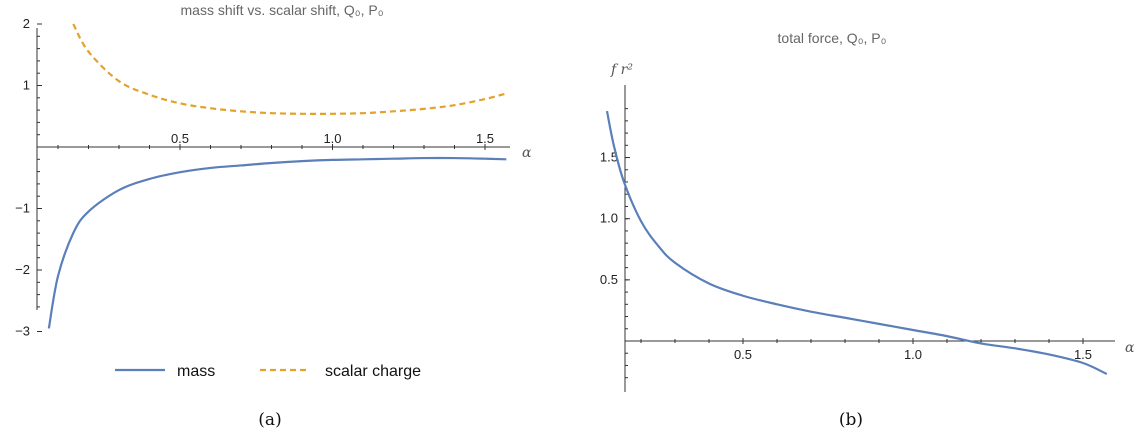 This screenshot has width=1143, height=437. Describe the element at coordinates (282, 10) in the screenshot. I see `chart-title-a: mass shift vs. scalar shift, Q₀, P₀` at that location.